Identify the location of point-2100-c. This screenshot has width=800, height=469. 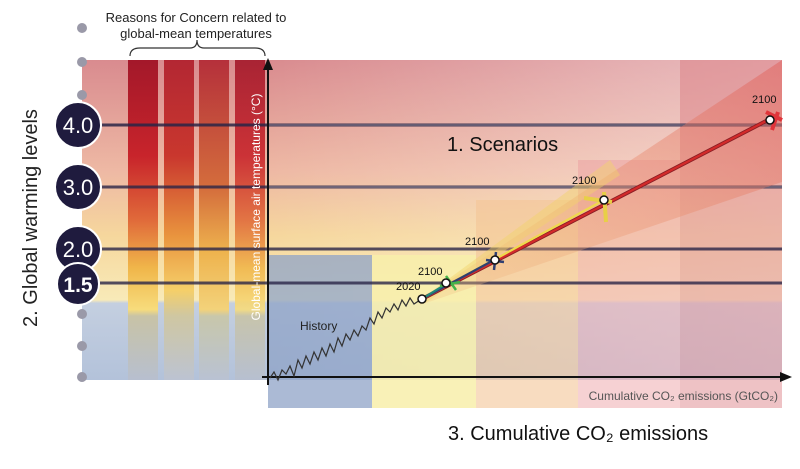
(604, 200).